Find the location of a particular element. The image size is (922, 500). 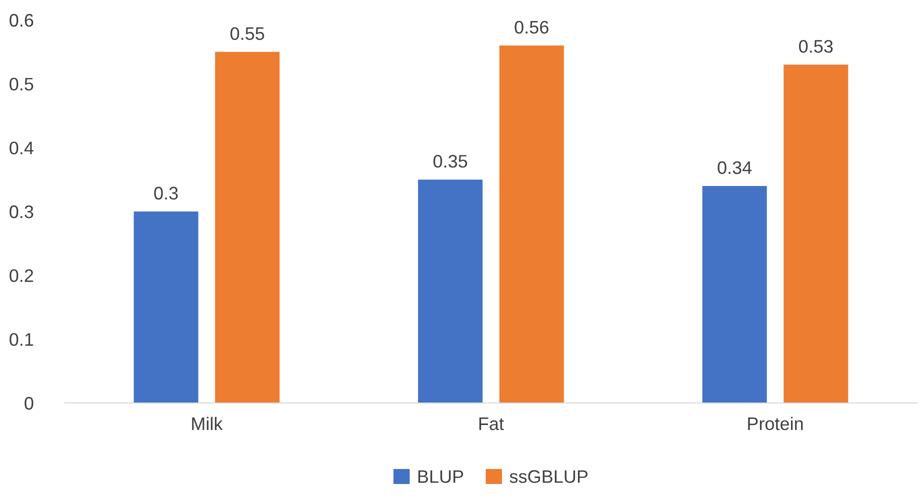

legend-label: ssGBLUP is located at coordinates (549, 476).